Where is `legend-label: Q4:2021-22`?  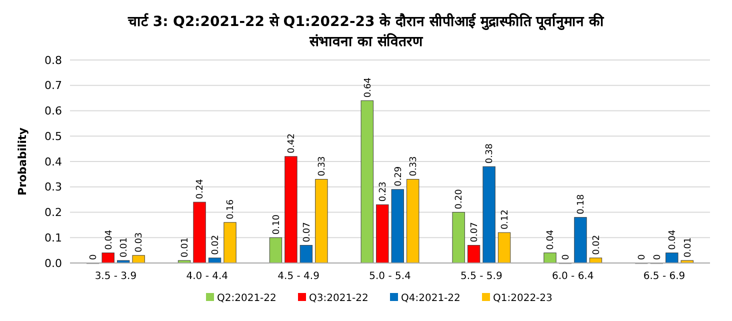 legend-label: Q4:2021-22 is located at coordinates (430, 298).